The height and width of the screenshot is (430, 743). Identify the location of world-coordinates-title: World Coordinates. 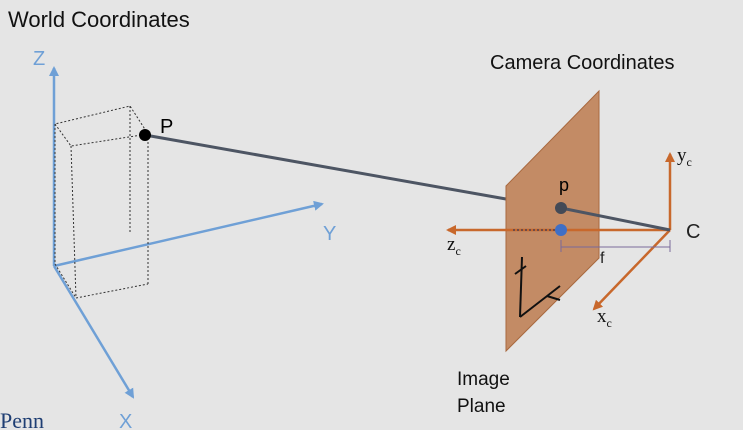
(99, 19).